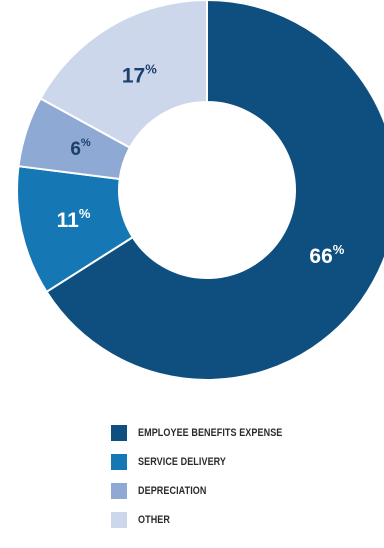  I want to click on legend-item-employee-benefits-expense: EMPLOYEE BENEFITS EXPENSE, so click(241, 432).